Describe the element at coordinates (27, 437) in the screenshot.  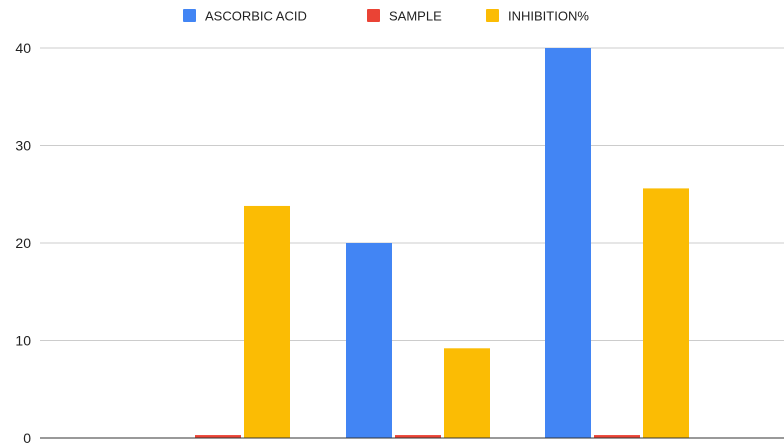
I see `y-tick-label-0: 0` at that location.